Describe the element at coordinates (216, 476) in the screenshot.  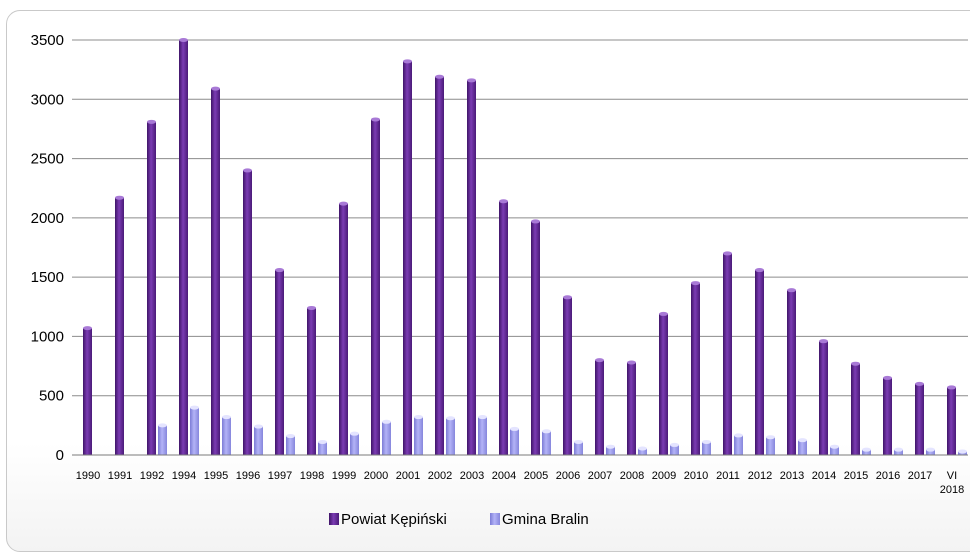
I see `x-tick-label: 1995` at that location.